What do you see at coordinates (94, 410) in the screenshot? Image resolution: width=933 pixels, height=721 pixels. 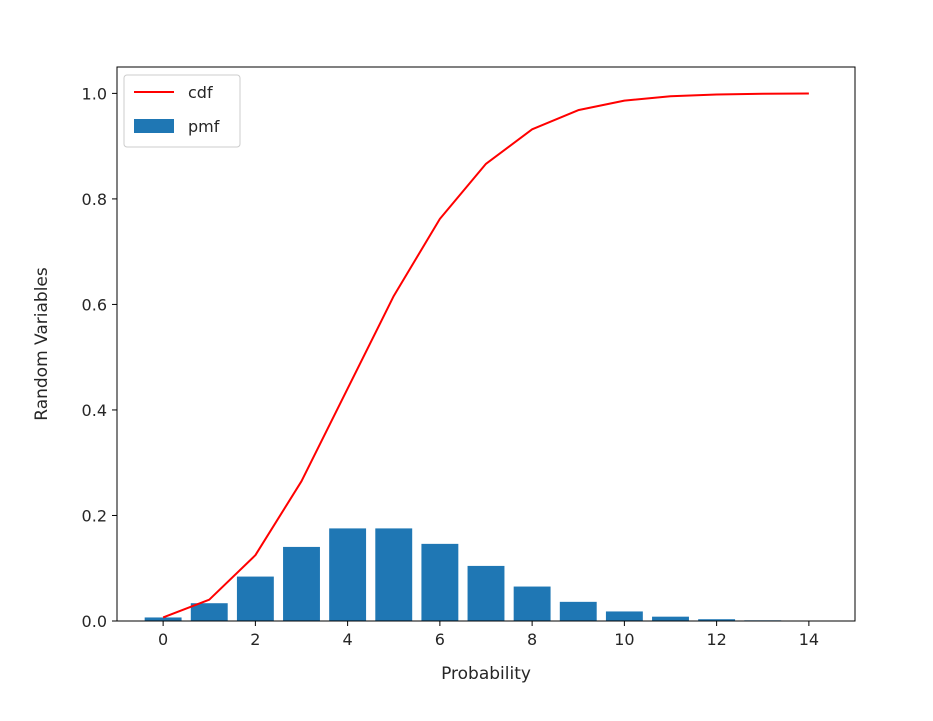 I see `y-tick-label: 0.4` at bounding box center [94, 410].